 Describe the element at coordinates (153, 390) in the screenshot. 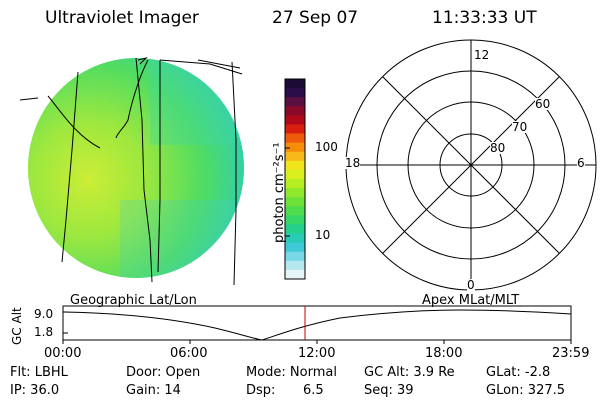

I see `gain-status: Gain: 14` at that location.